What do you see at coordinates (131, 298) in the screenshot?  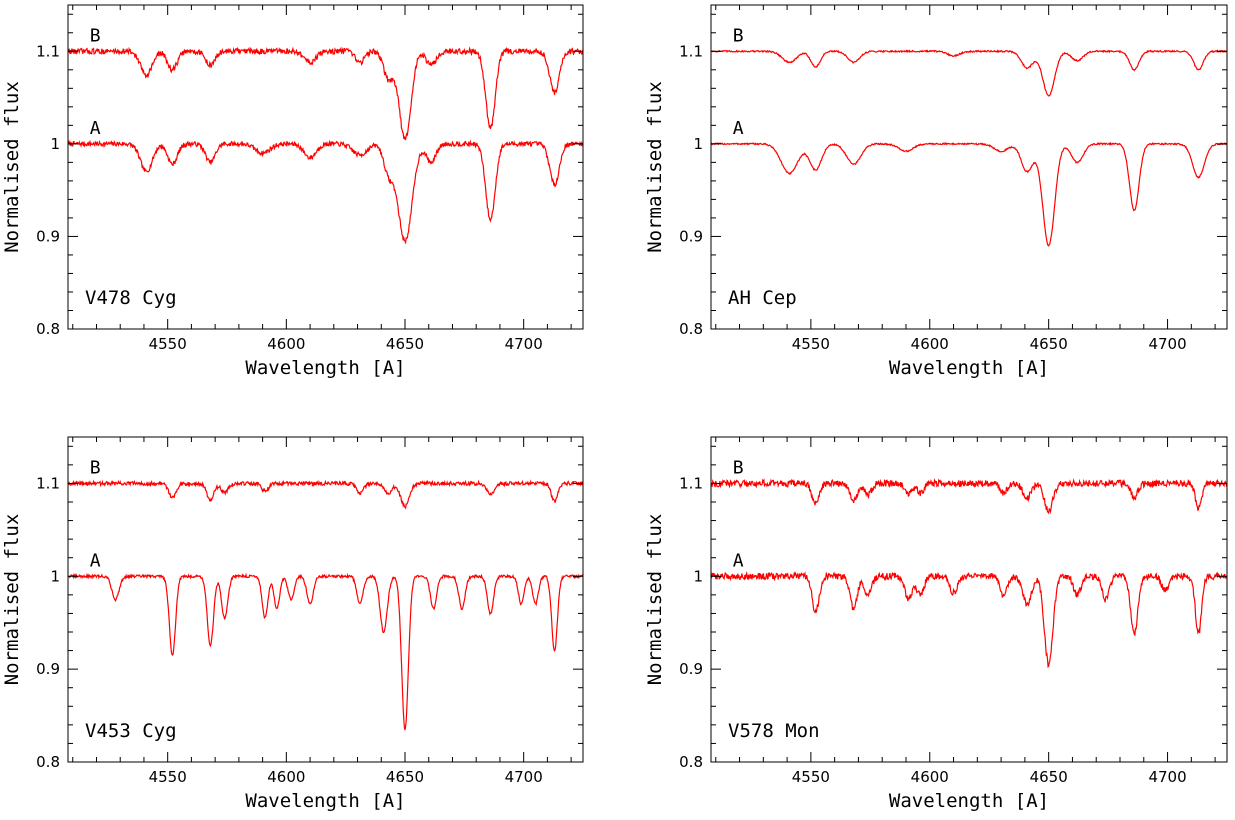 I see `star-name-label: V478 Cyg` at bounding box center [131, 298].